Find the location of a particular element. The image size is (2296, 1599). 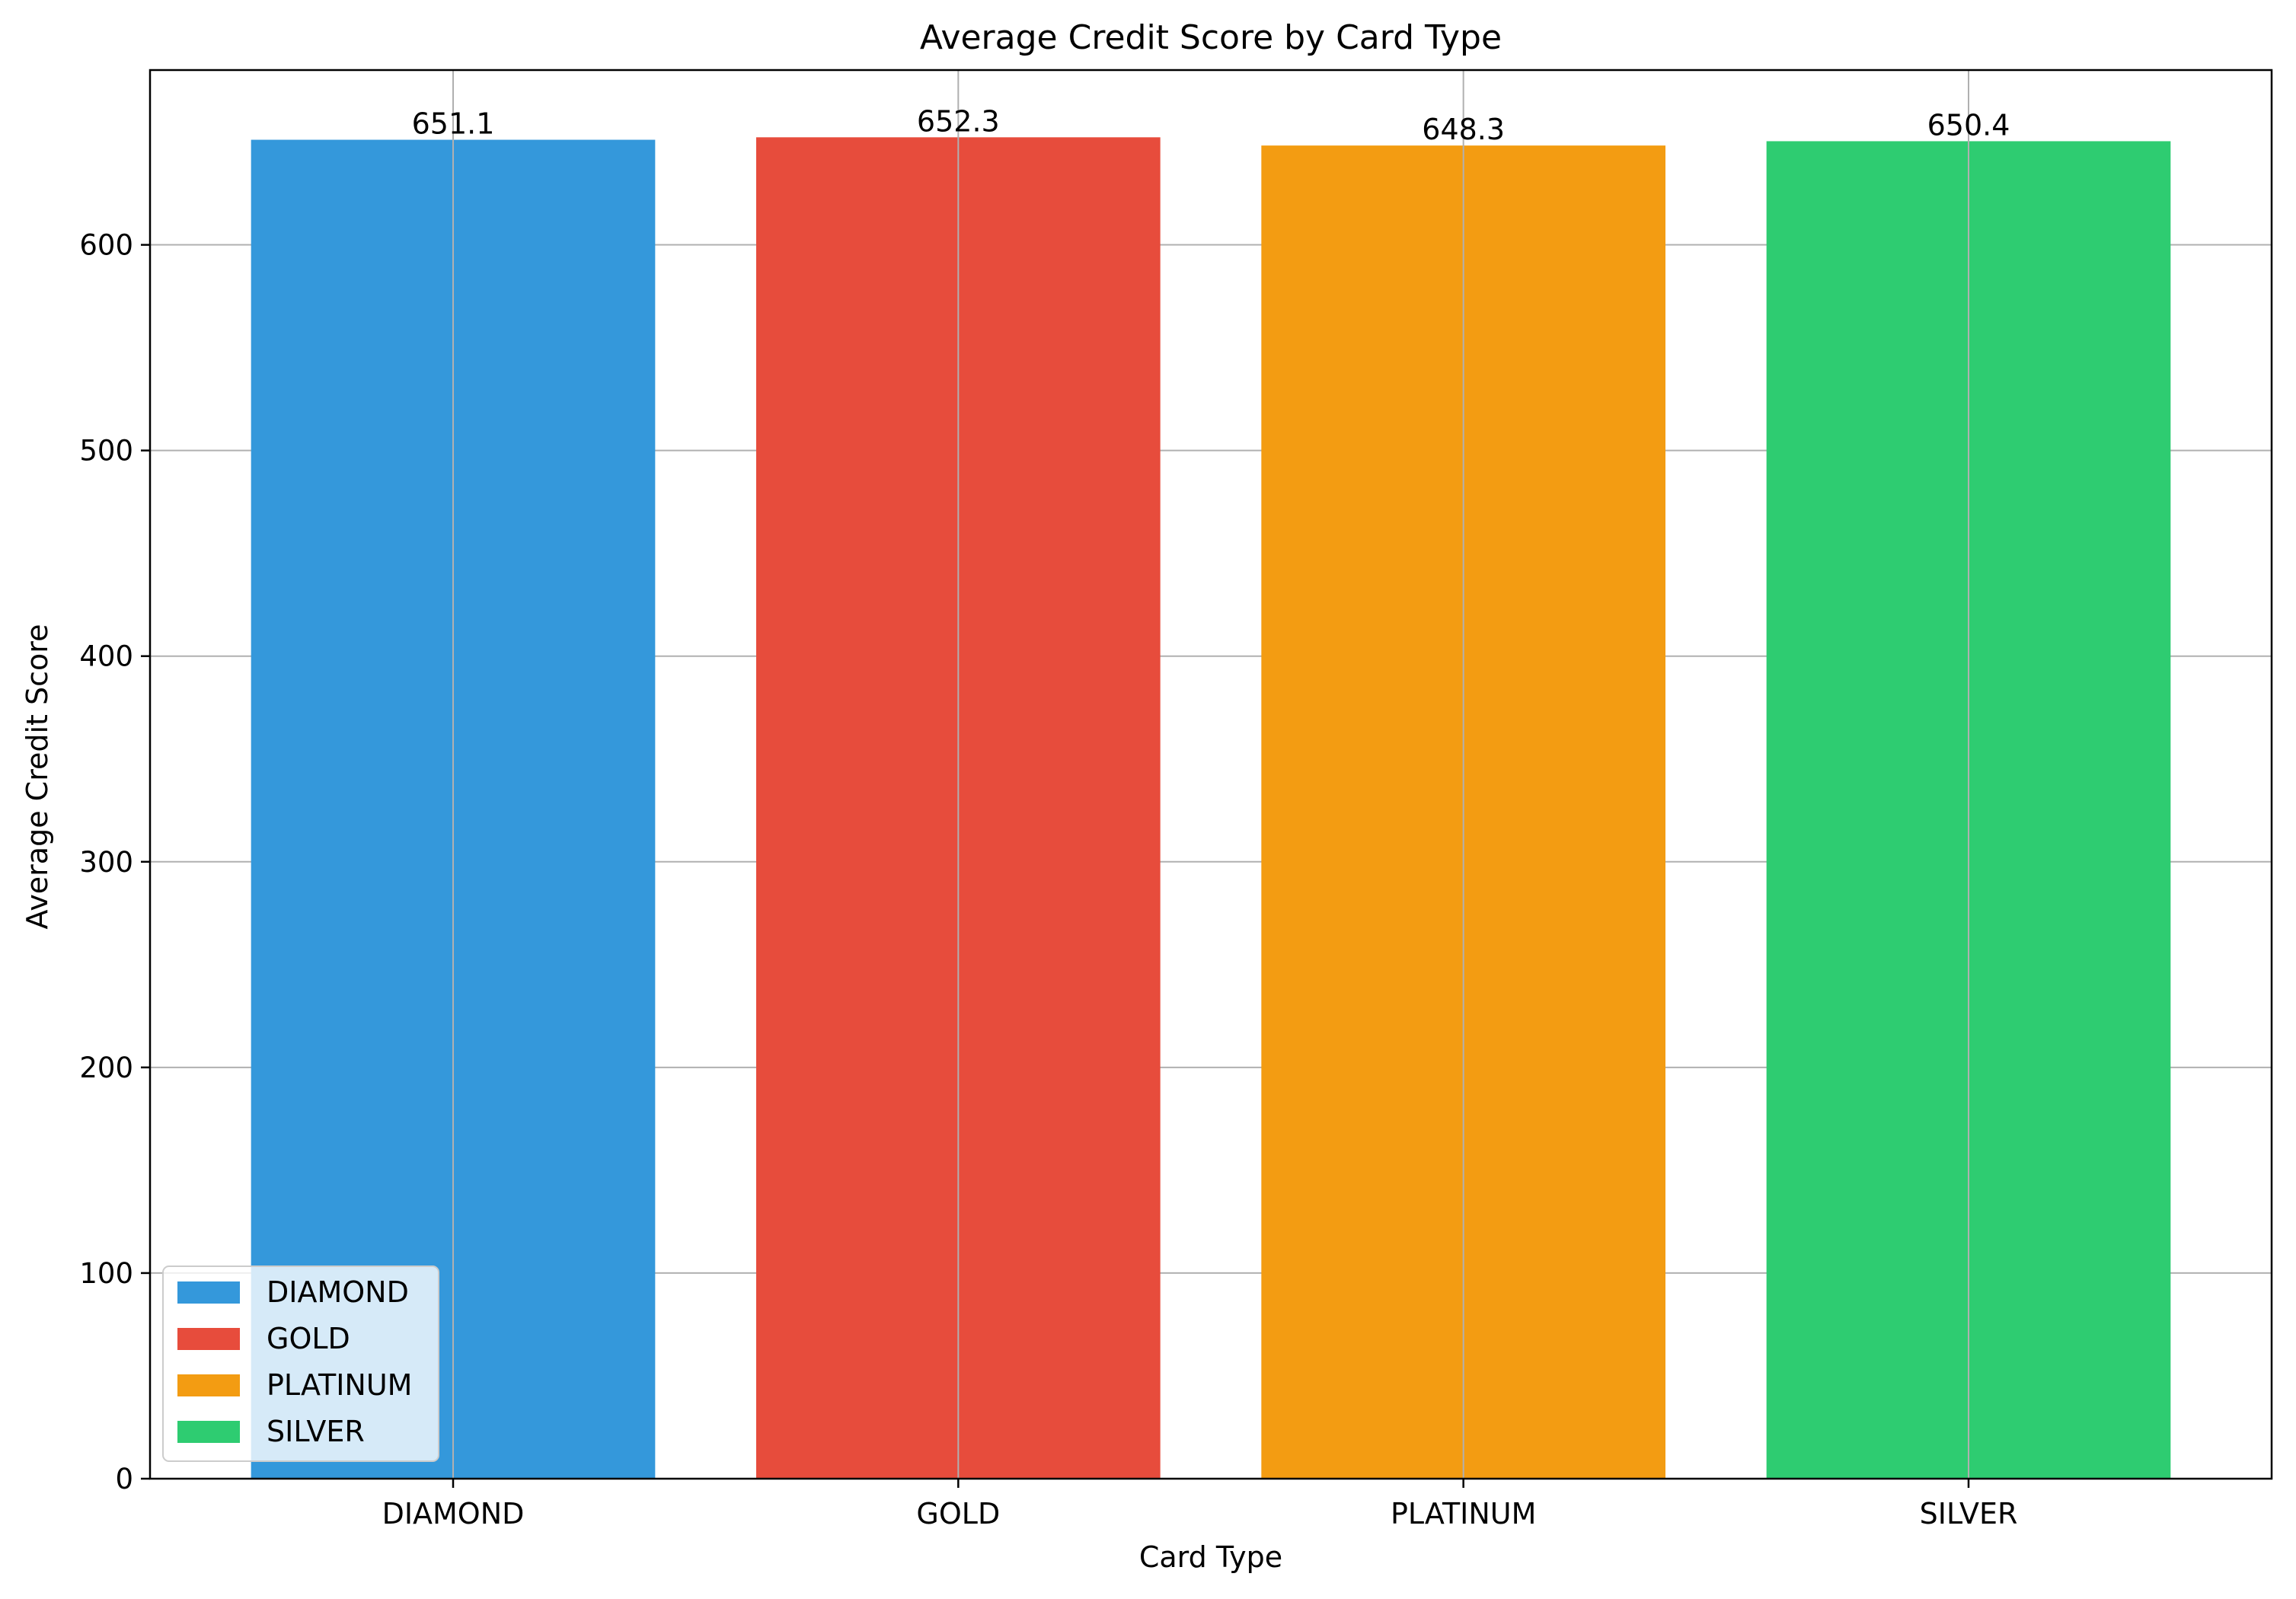

legend: DIAMOND GOLD PLATINUM SILVER is located at coordinates (300, 1363).